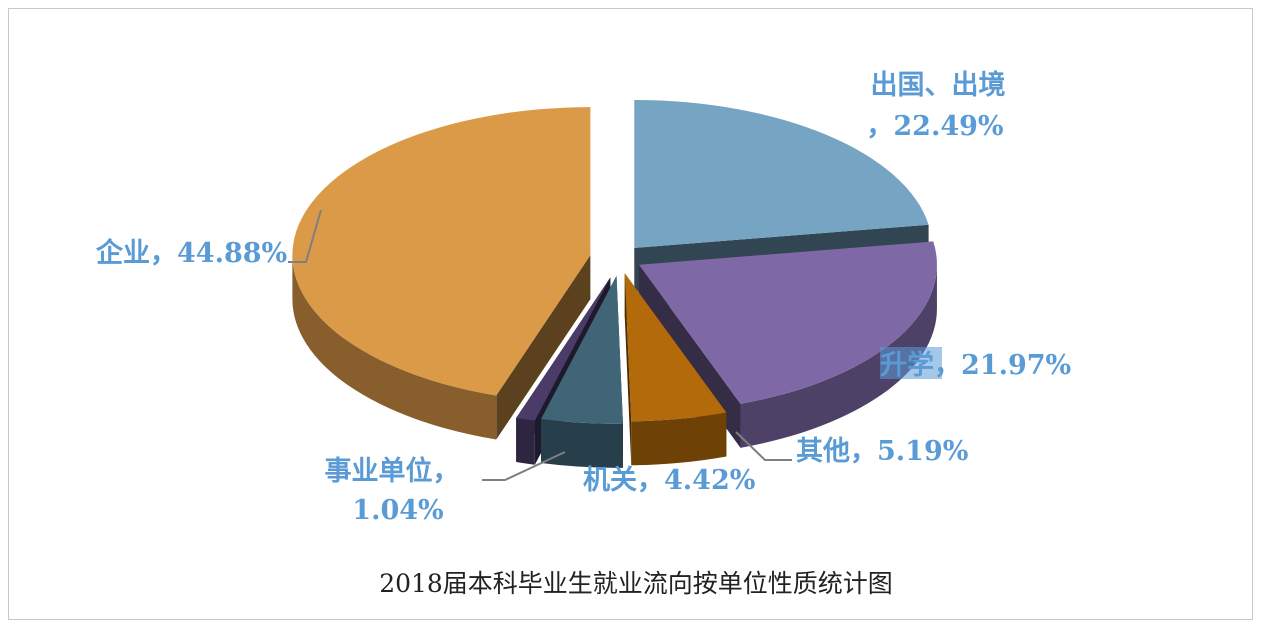 This screenshot has height=630, width=1263. What do you see at coordinates (392, 471) in the screenshot?
I see `label-institution-name: 事业单位，` at bounding box center [392, 471].